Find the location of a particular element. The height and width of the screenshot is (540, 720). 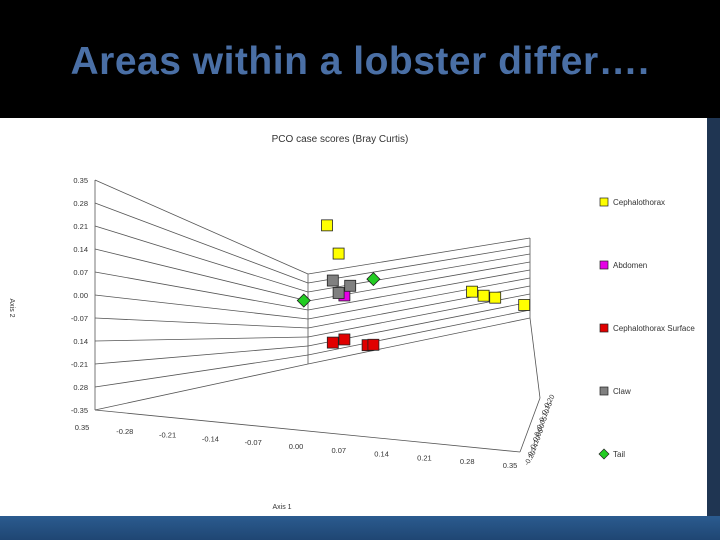

y-tick-label: 0.07 is located at coordinates (80, 272).